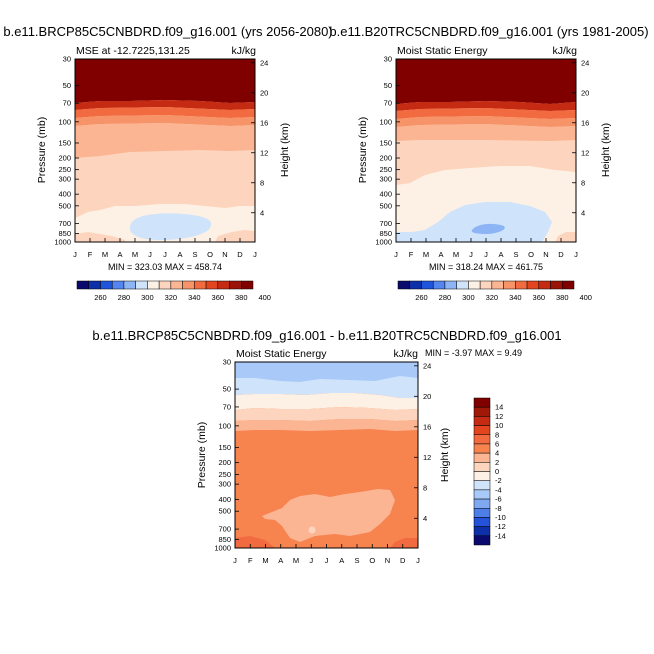 The width and height of the screenshot is (654, 654). Describe the element at coordinates (388, 103) in the screenshot. I see `y-tick-label: 70` at that location.